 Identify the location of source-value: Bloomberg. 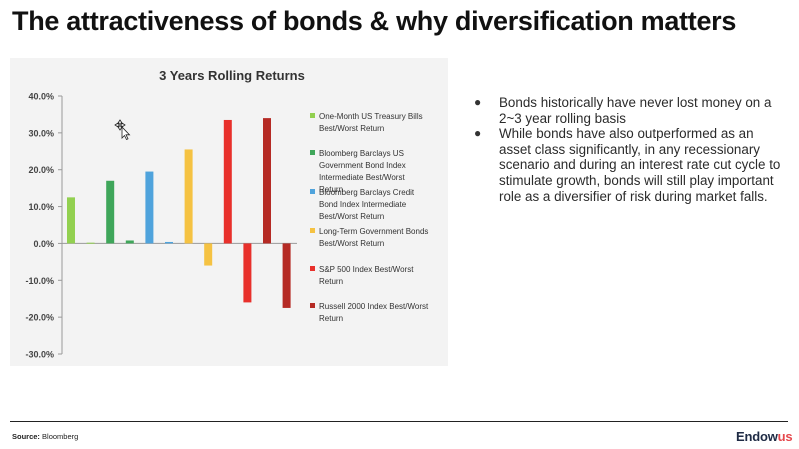
(60, 436).